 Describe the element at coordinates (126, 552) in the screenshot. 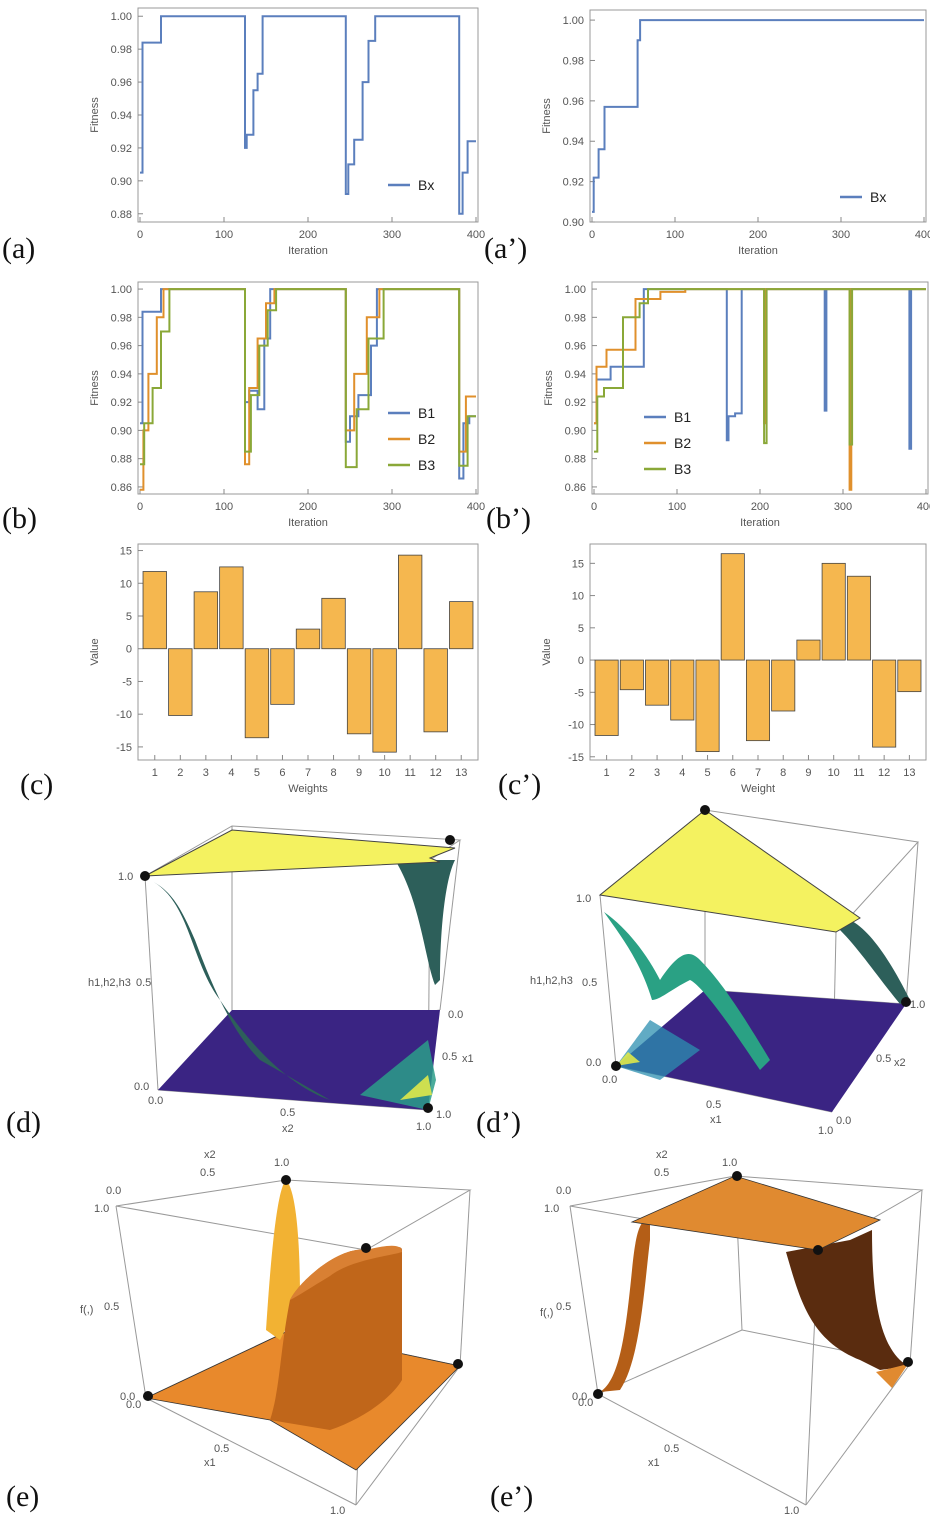

I see `chart-c-ytick-label: 15` at that location.